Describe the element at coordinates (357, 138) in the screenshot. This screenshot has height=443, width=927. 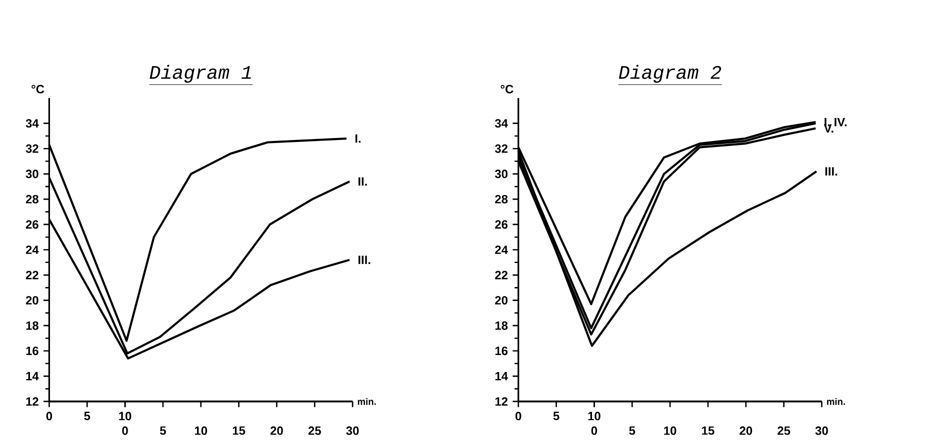
I see `series-label: I.` at that location.